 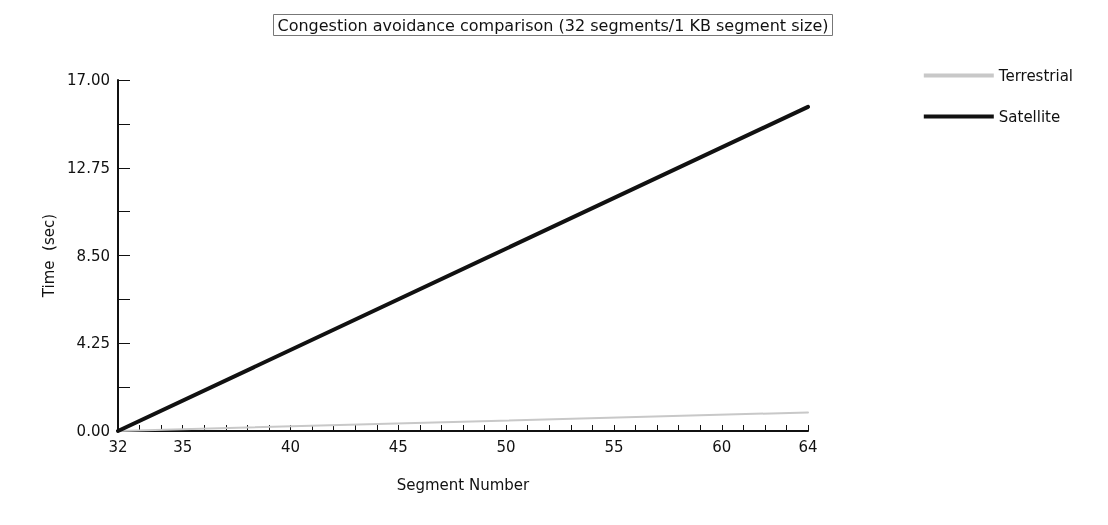 I want to click on x-tick-label: 32, so click(x=118, y=446).